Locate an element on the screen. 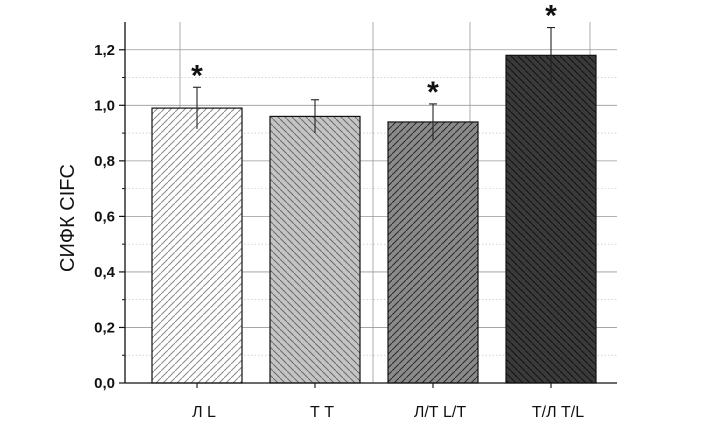 The image size is (716, 435). y-tick-label: 0,4 is located at coordinates (105, 272).